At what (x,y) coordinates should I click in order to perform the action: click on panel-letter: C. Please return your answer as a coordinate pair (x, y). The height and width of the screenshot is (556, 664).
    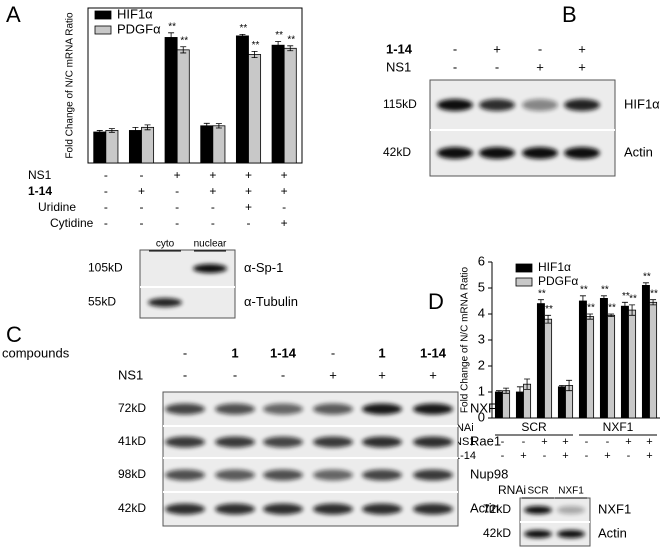
    Looking at the image, I should click on (14, 334).